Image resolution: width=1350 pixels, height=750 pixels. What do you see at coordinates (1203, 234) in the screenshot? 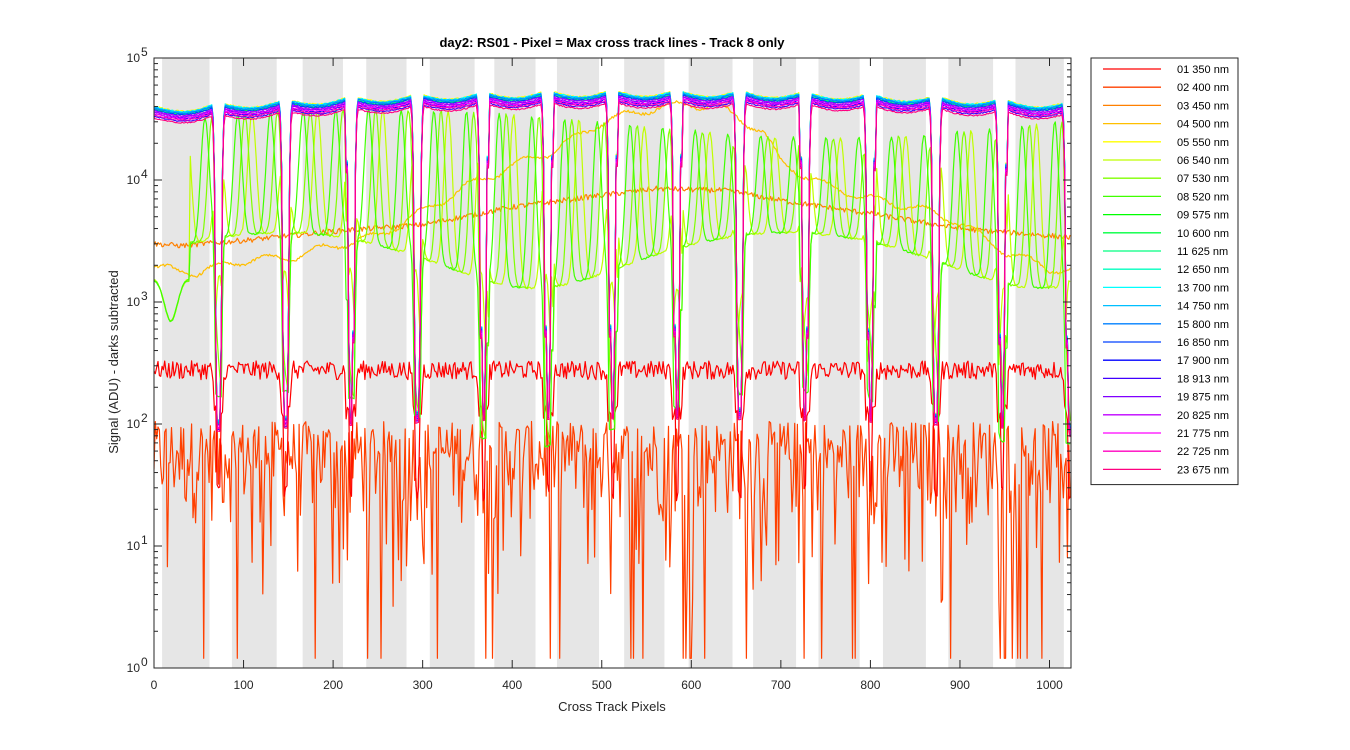
I see `legend-entry-label: 10 600 nm` at bounding box center [1203, 234].